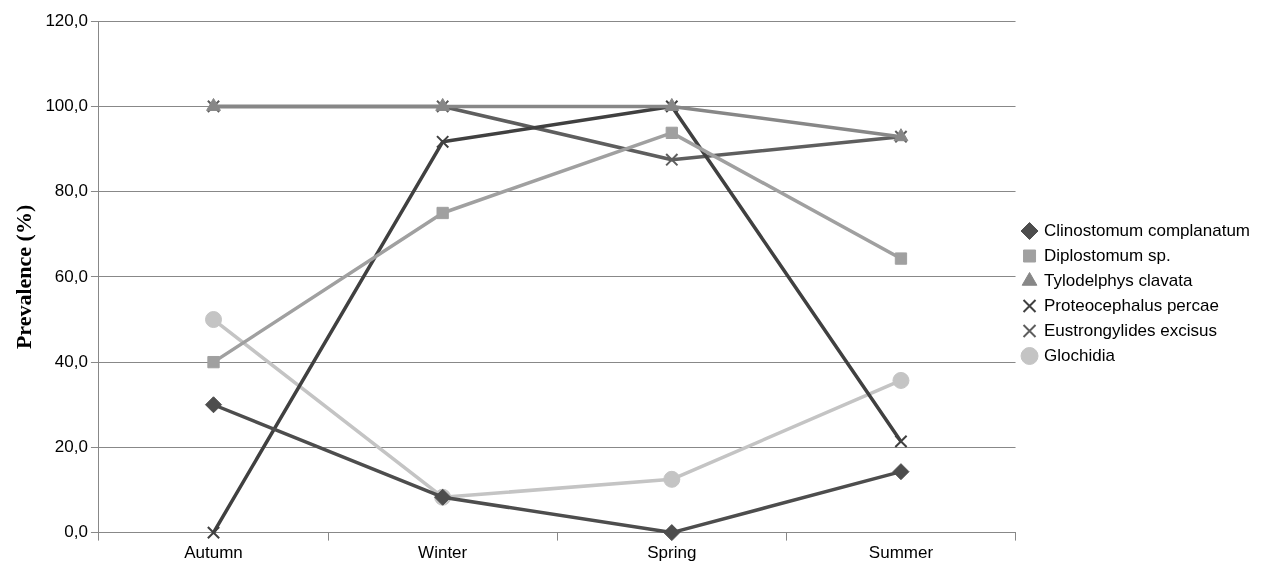 The width and height of the screenshot is (1278, 575). I want to click on x-tick-label: Summer, so click(901, 553).